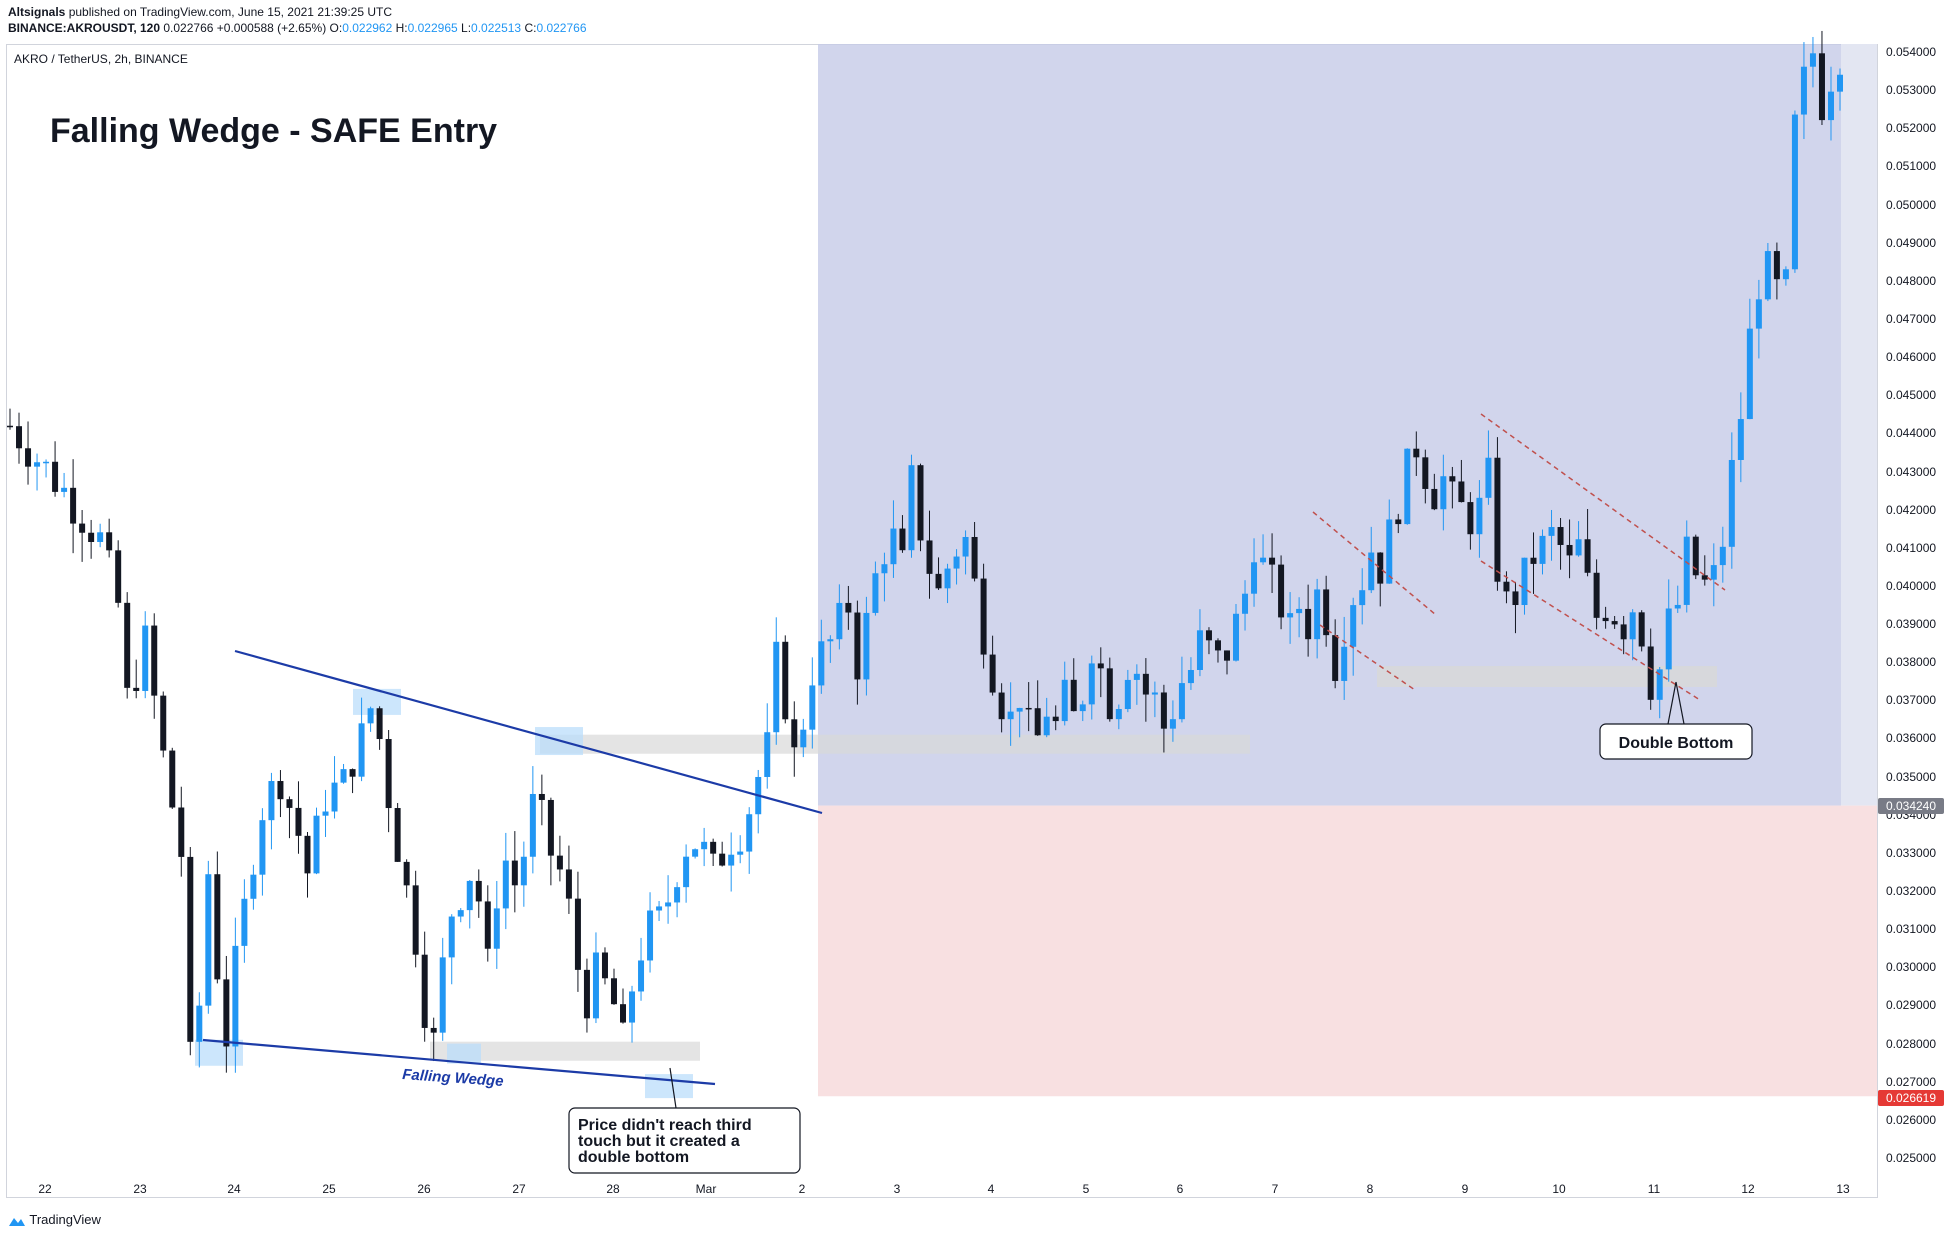 The image size is (1956, 1240). What do you see at coordinates (1911, 738) in the screenshot?
I see `y-tick-label: 0.036000` at bounding box center [1911, 738].